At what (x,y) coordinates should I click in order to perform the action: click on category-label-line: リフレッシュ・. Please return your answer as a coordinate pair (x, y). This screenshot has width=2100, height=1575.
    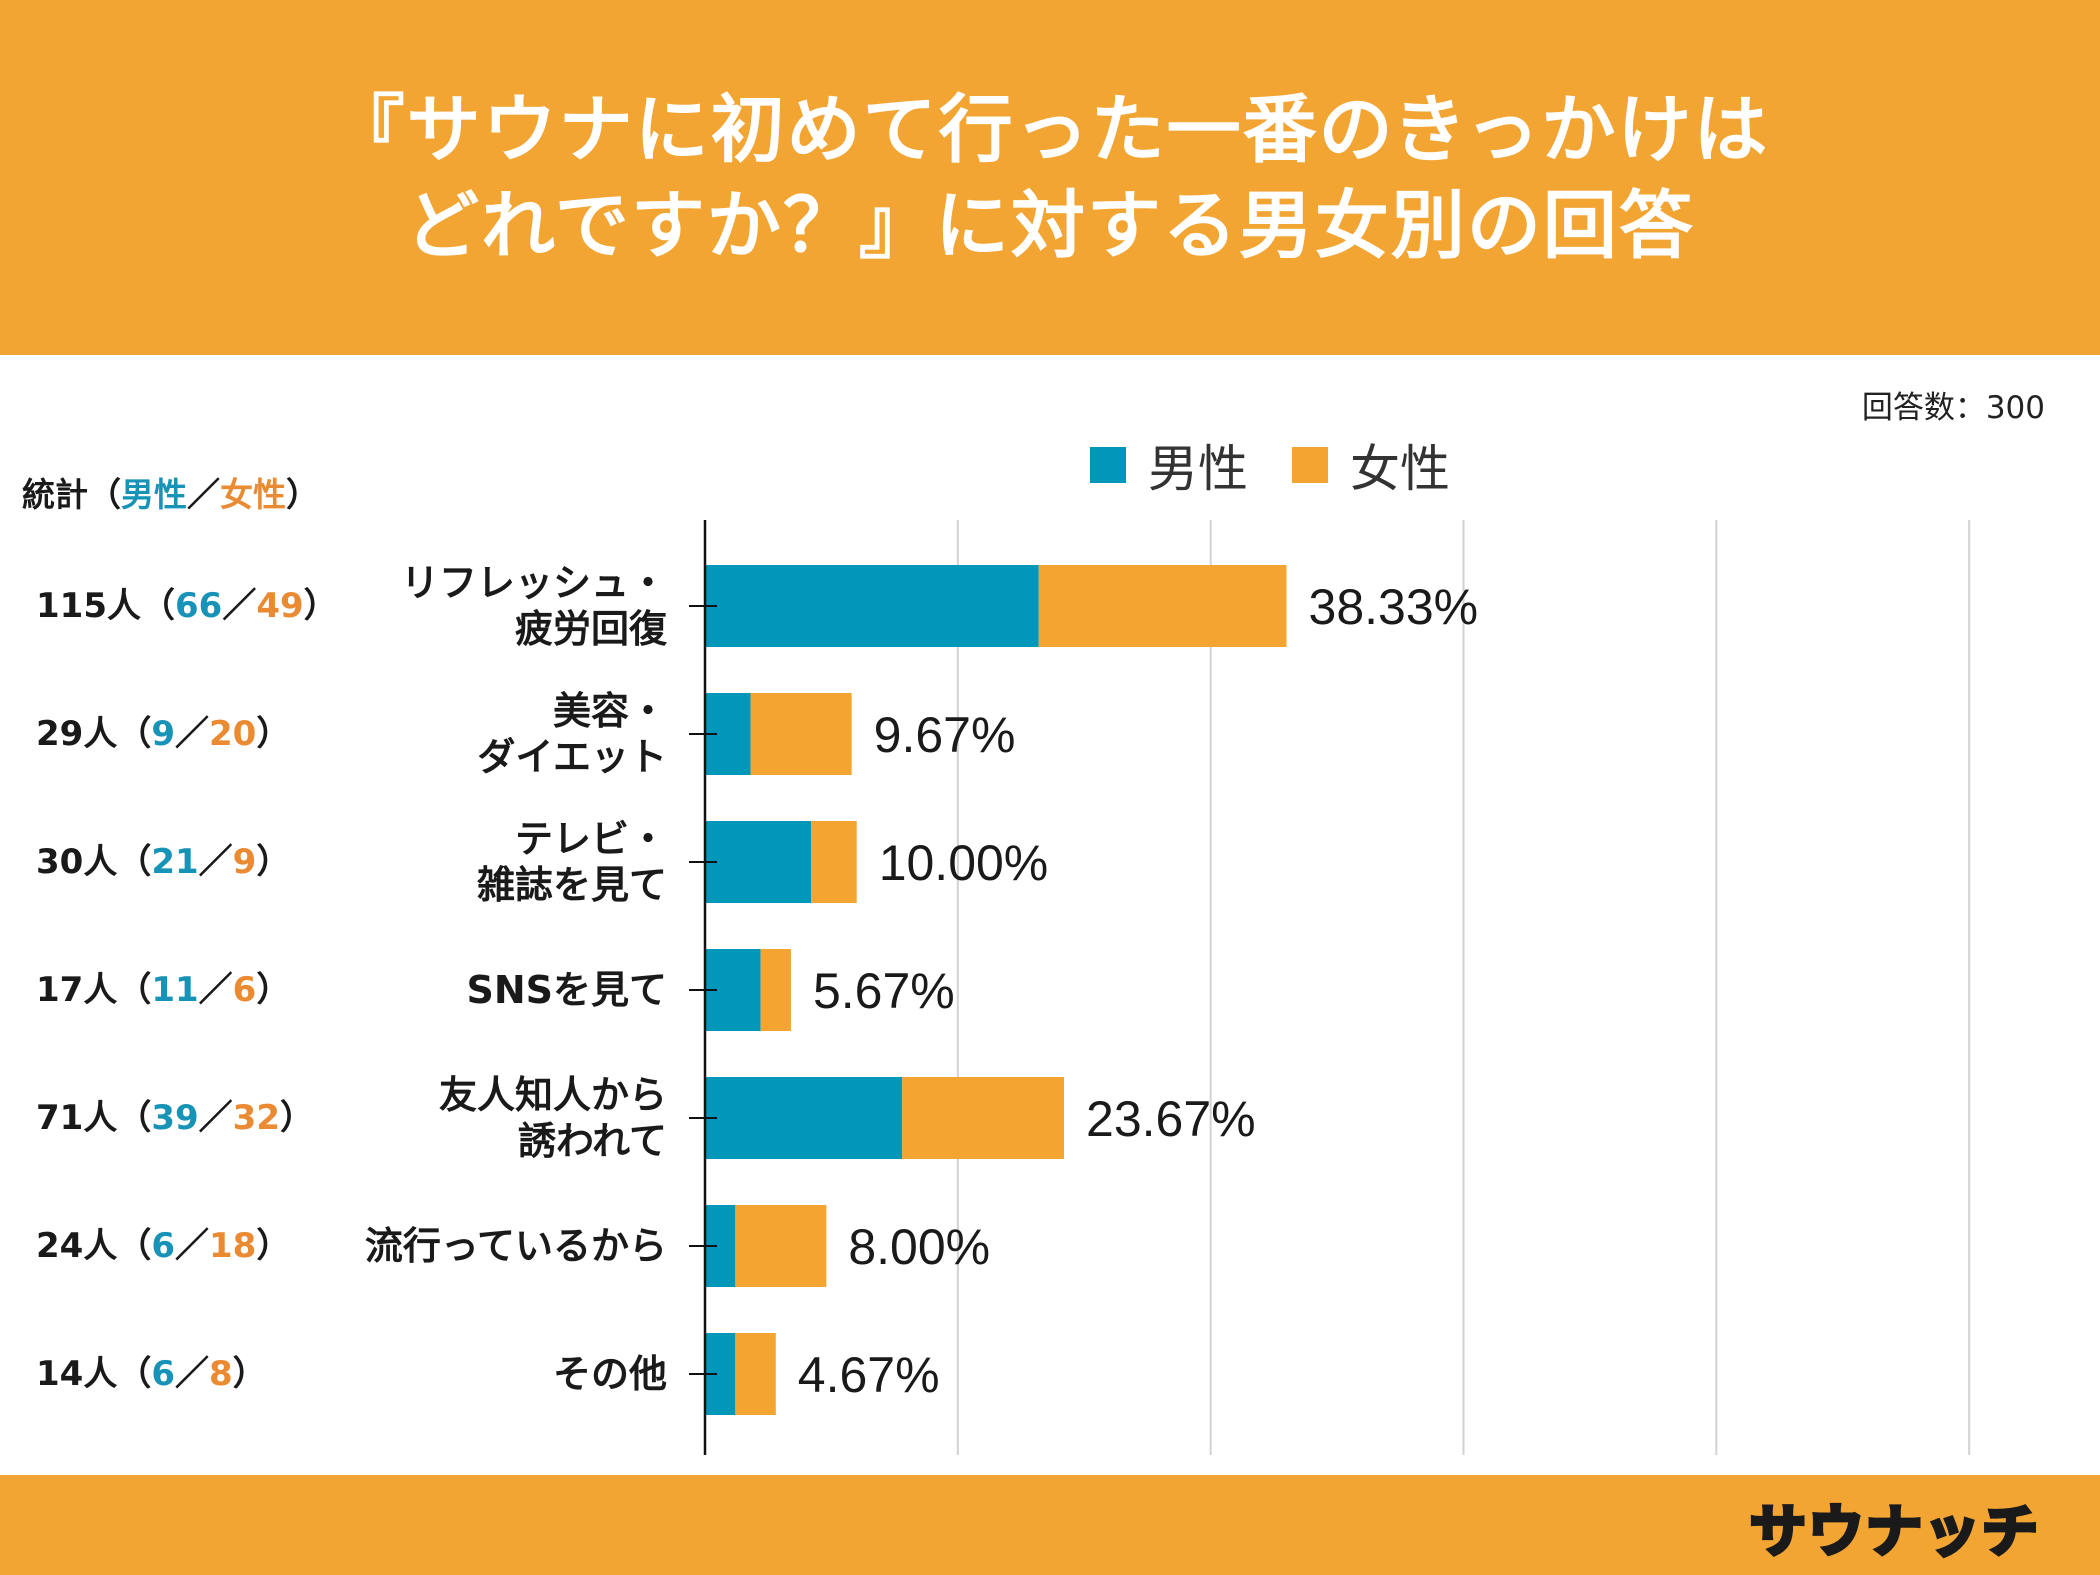
    Looking at the image, I should click on (533, 583).